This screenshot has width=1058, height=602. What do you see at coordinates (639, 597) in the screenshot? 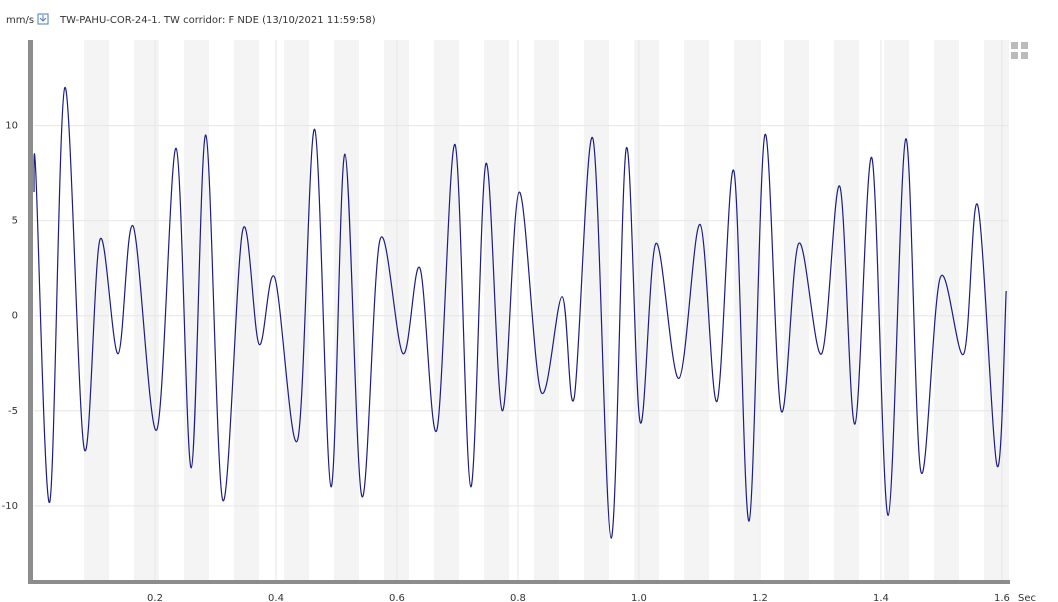
I see `x-tick-label: 1.0` at bounding box center [639, 597].